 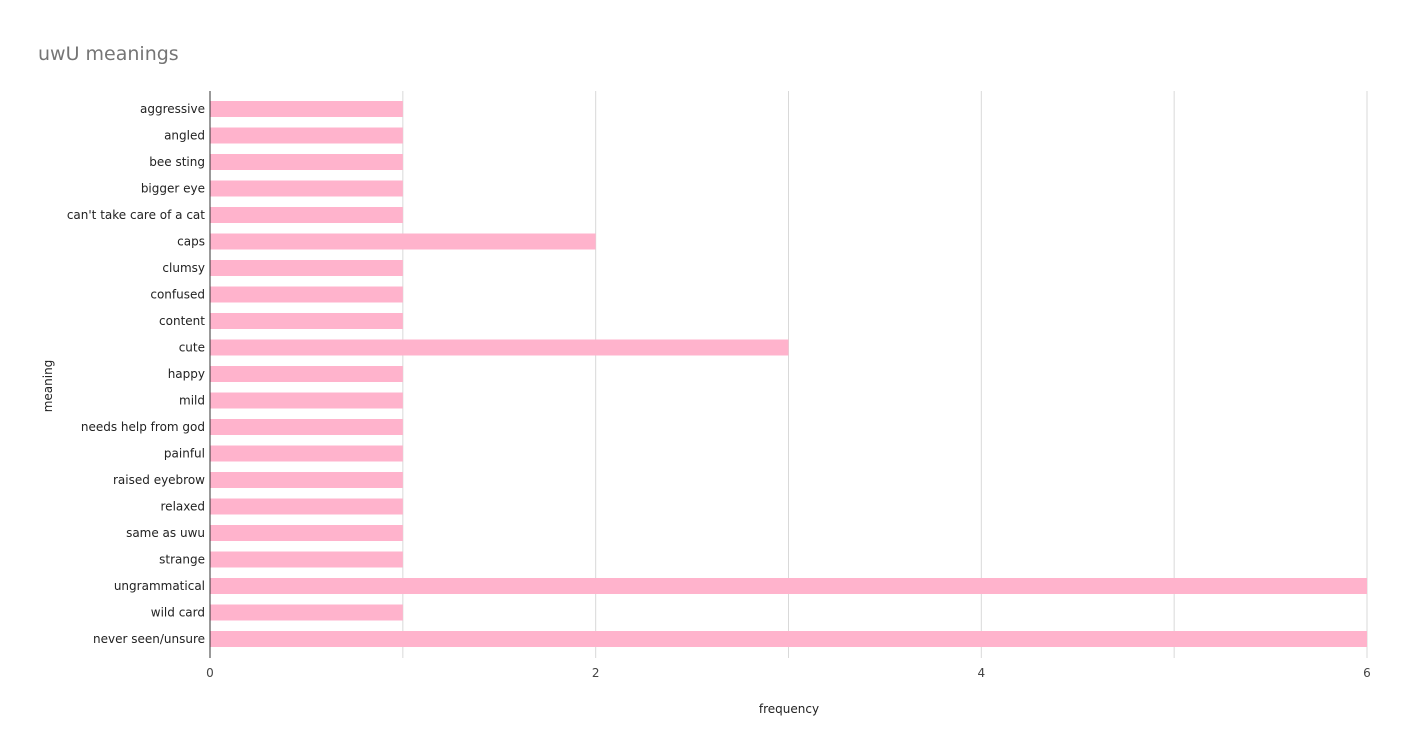 I want to click on x-tick-label: 6, so click(x=1367, y=673).